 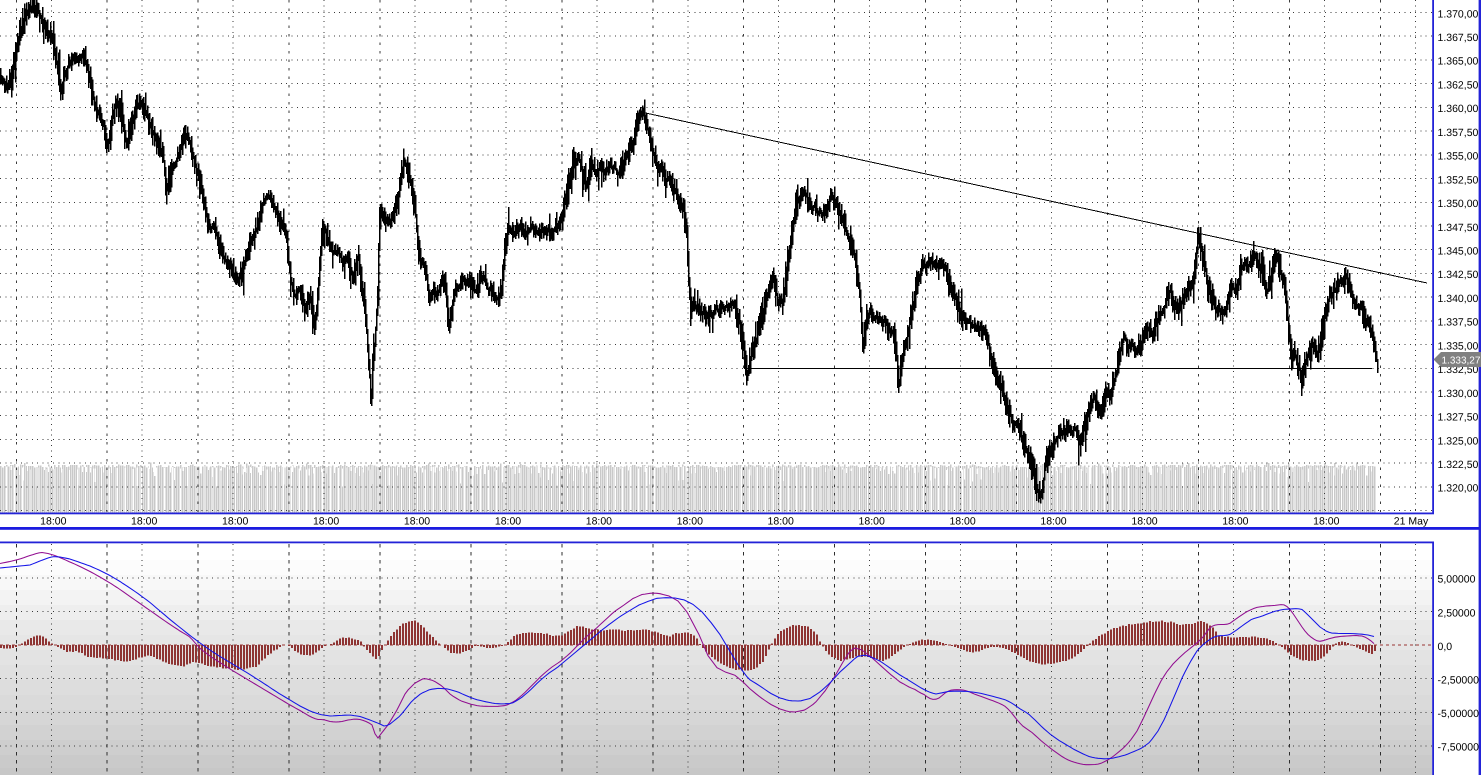 What do you see at coordinates (1459, 714) in the screenshot?
I see `svg-text: -5,00000` at bounding box center [1459, 714].